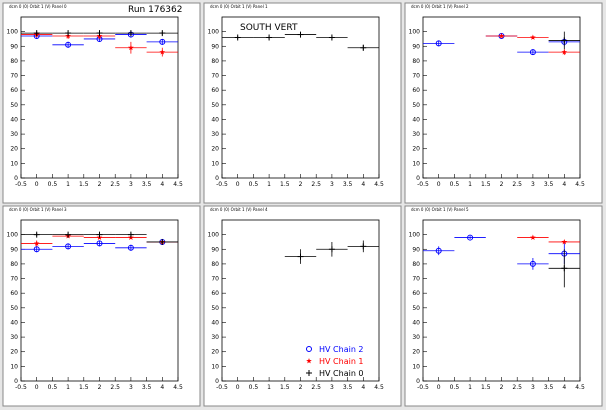 Image resolution: width=606 pixels, height=410 pixels. Describe the element at coordinates (341, 361) in the screenshot. I see `legend-label: HV Chain 1` at that location.